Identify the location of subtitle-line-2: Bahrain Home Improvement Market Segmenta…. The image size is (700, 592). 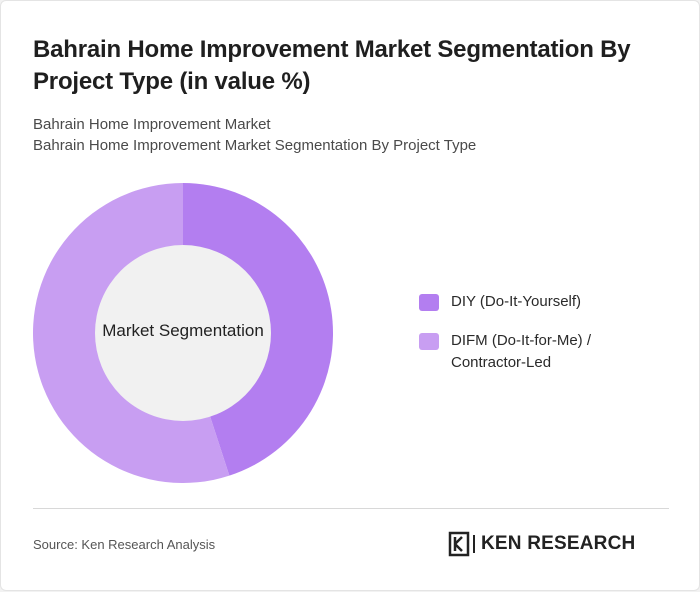
(255, 145).